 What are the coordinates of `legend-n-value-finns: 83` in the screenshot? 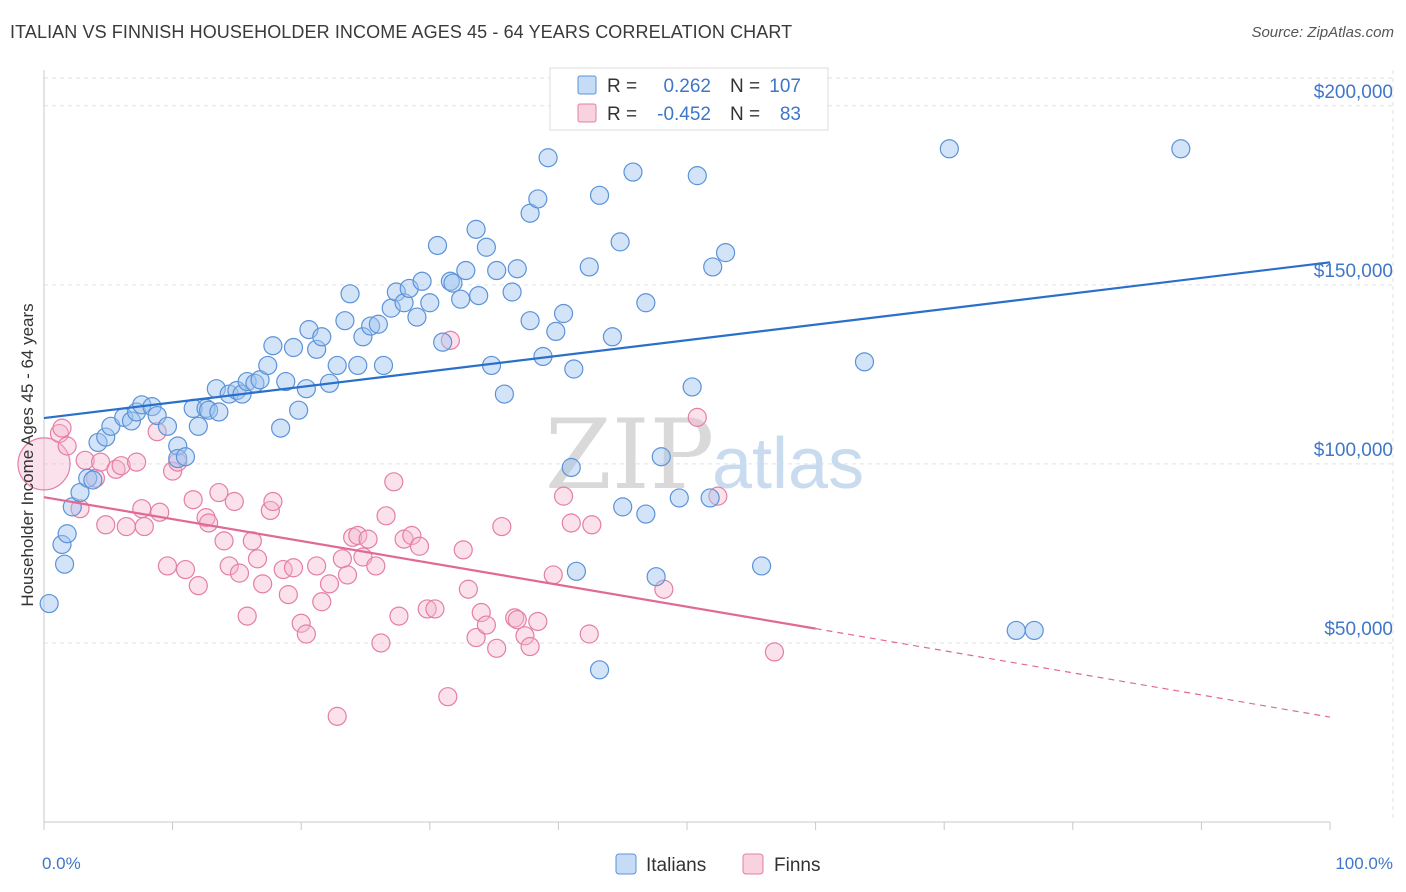 It's located at (790, 114).